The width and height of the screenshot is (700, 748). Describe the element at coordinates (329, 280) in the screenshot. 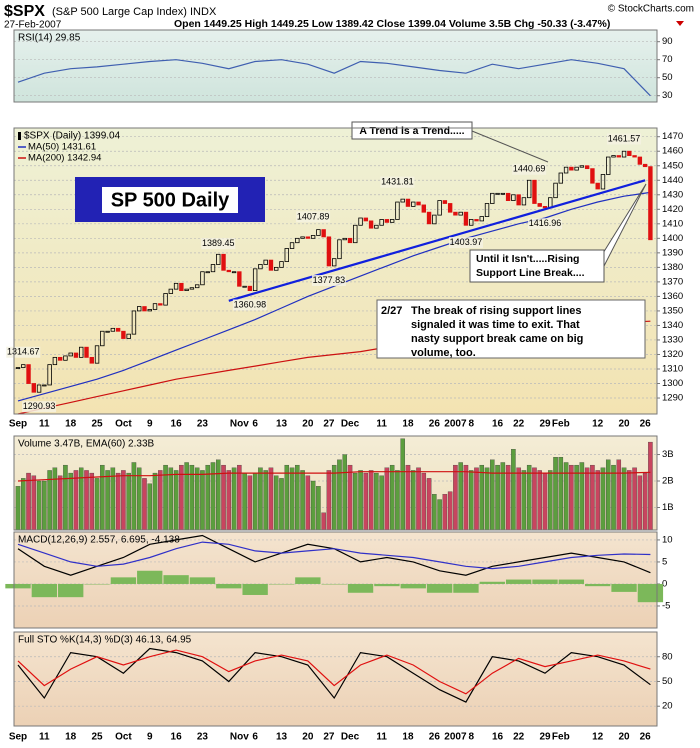

I see `price-label: 1377.83` at that location.